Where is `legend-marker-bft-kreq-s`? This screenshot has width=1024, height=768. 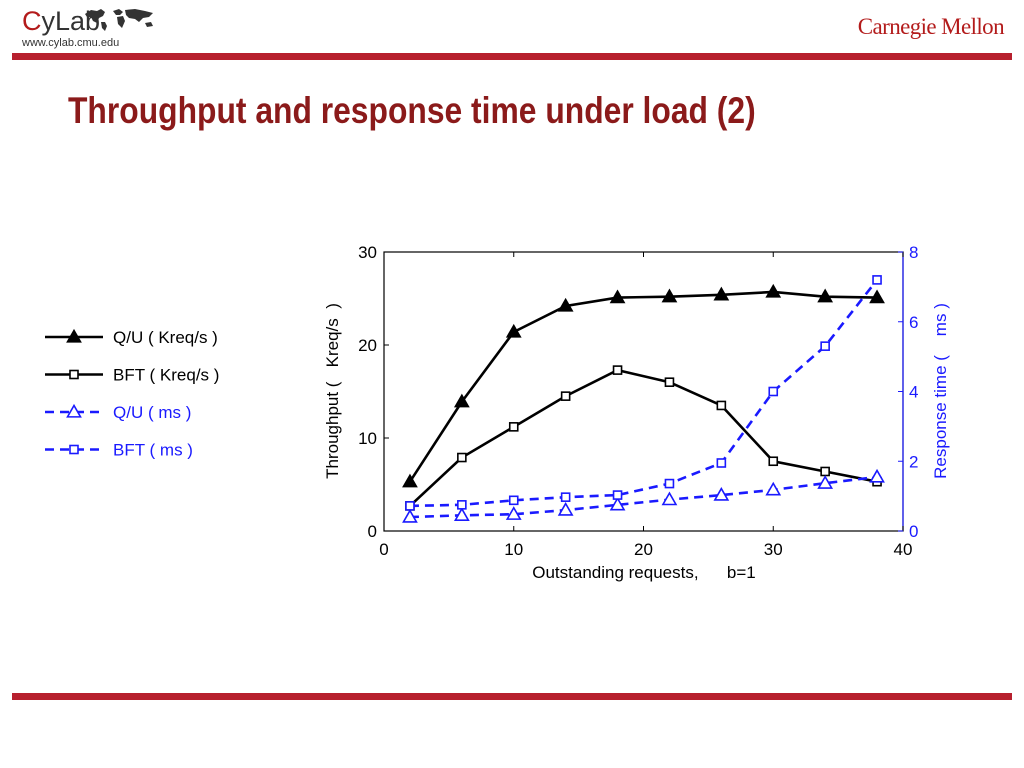 legend-marker-bft-kreq-s is located at coordinates (74, 374).